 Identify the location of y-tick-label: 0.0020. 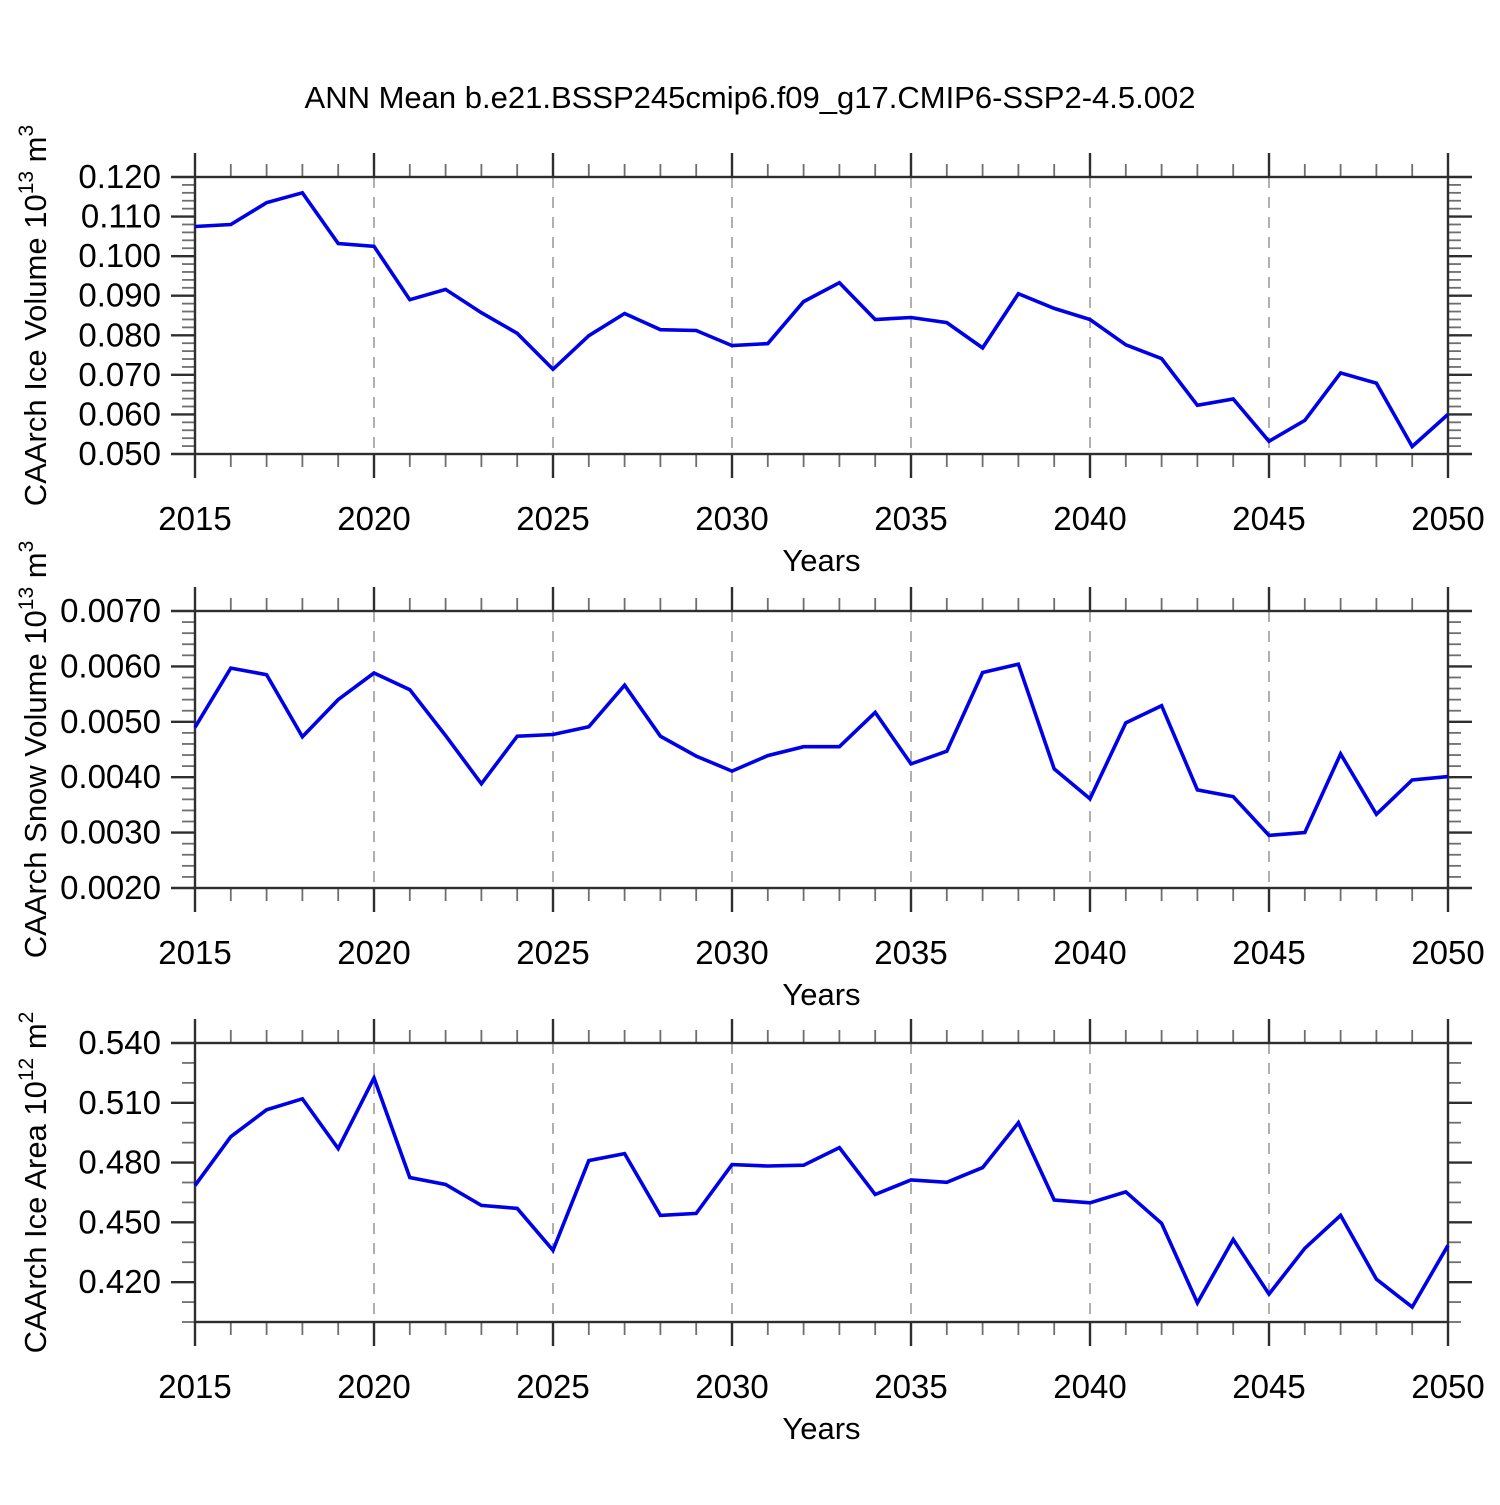
(110, 887).